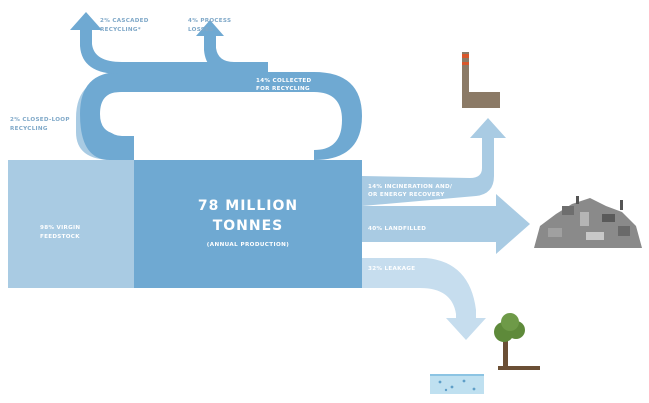  Describe the element at coordinates (248, 206) in the screenshot. I see `production-title-1: 78 MILLION` at that location.